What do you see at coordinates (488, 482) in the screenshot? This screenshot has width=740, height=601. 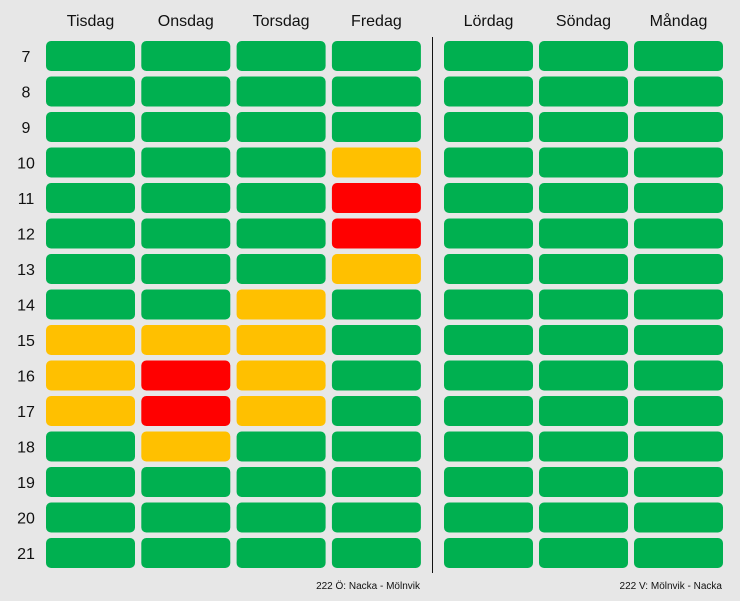 I see `cell-lördag-19-green` at bounding box center [488, 482].